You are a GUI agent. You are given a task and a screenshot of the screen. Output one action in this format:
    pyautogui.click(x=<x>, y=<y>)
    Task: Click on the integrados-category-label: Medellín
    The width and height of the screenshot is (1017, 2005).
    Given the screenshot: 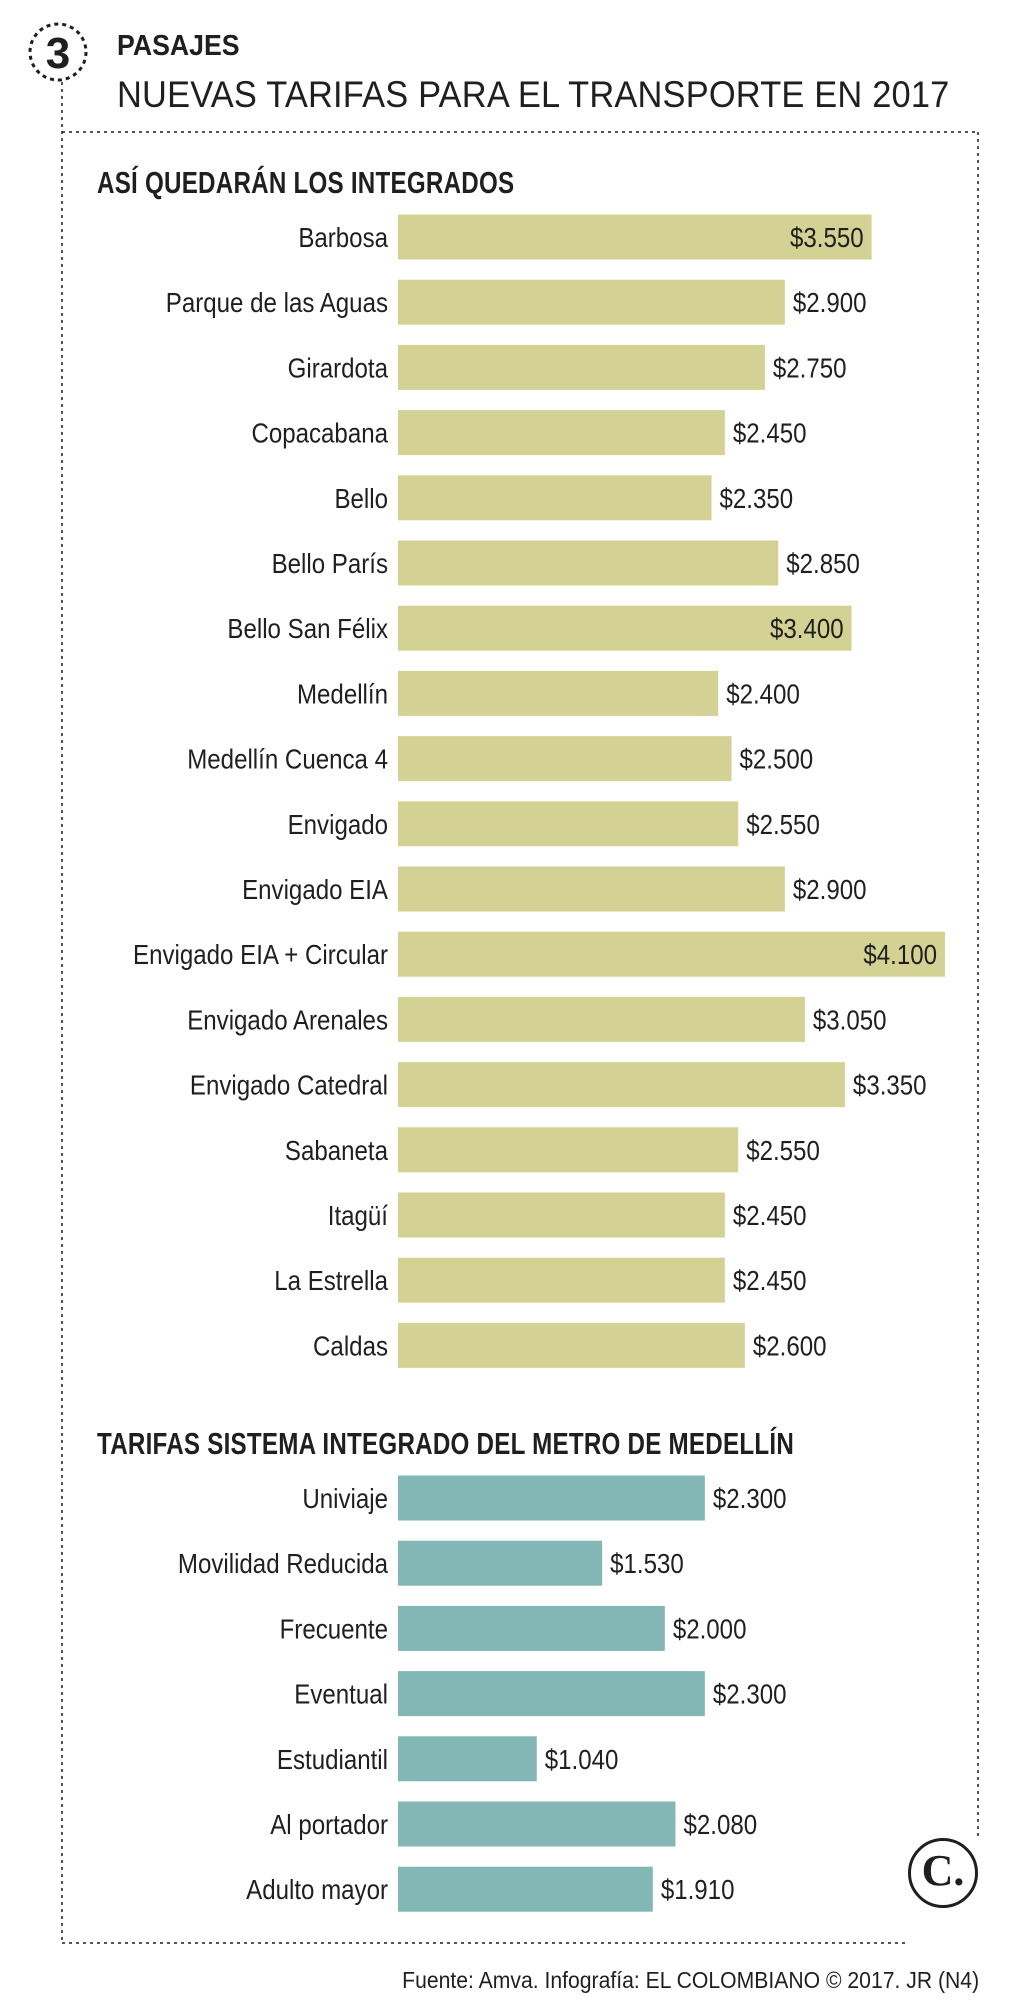 What is the action you would take?
    pyautogui.click(x=342, y=694)
    